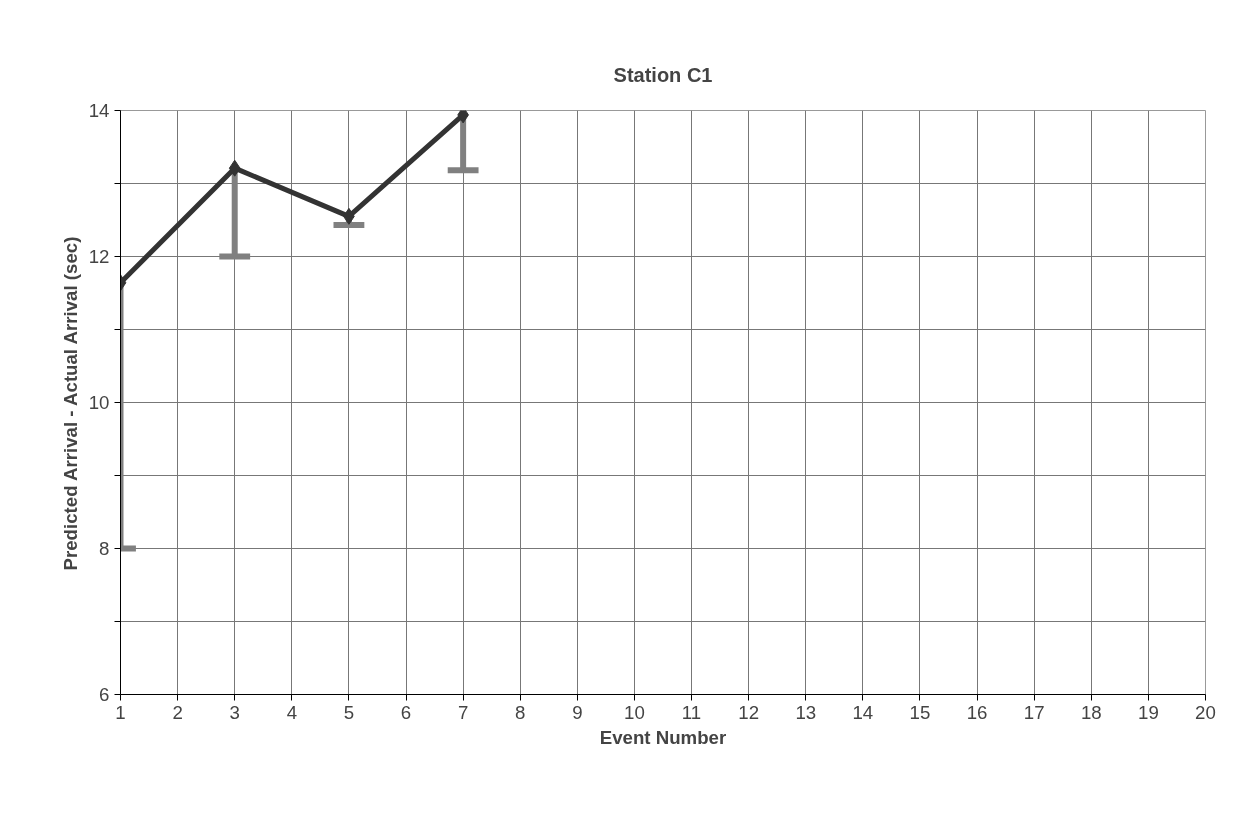 This screenshot has width=1243, height=814. Describe the element at coordinates (1148, 712) in the screenshot. I see `x-tick-label: 19` at that location.